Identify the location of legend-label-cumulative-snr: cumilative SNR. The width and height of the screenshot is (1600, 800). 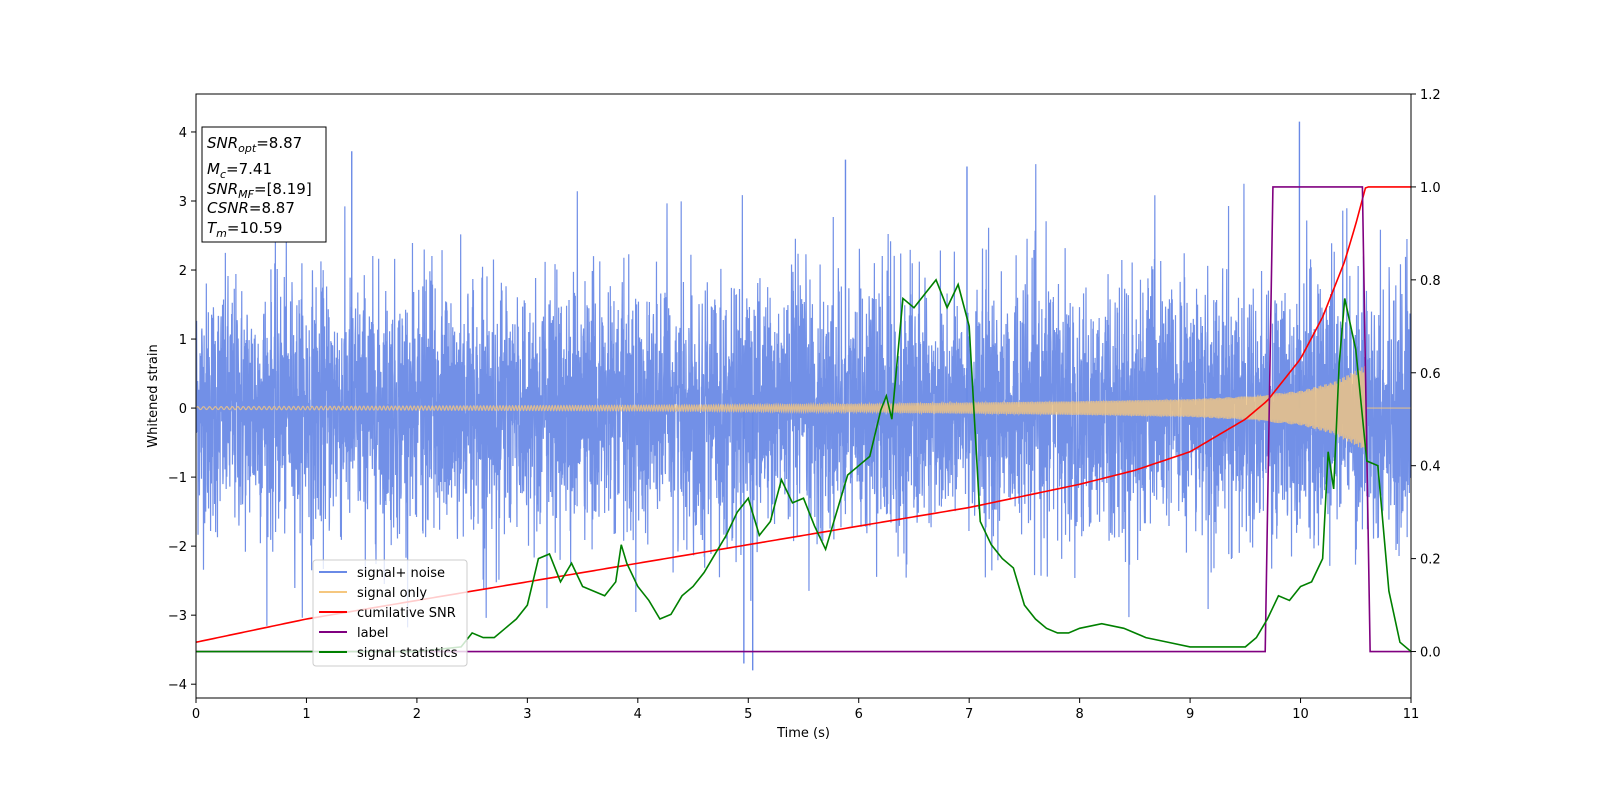
(406, 613).